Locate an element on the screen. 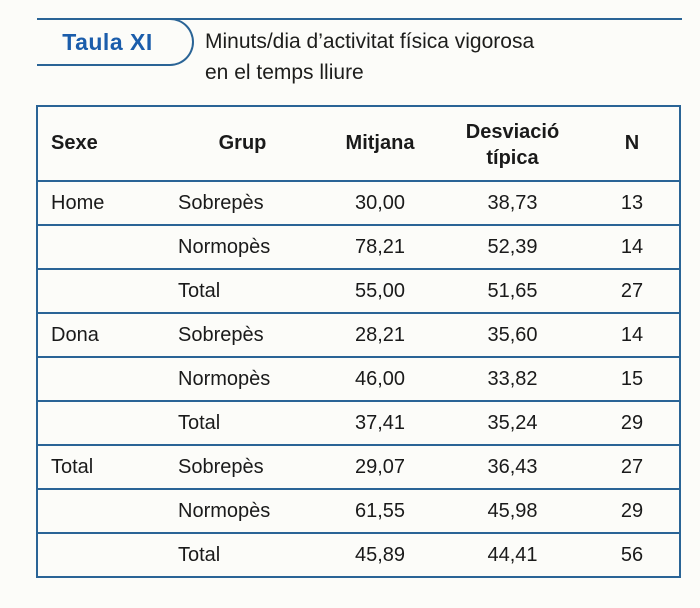 The width and height of the screenshot is (700, 608). column-header-sexe: Sexe is located at coordinates (74, 143).